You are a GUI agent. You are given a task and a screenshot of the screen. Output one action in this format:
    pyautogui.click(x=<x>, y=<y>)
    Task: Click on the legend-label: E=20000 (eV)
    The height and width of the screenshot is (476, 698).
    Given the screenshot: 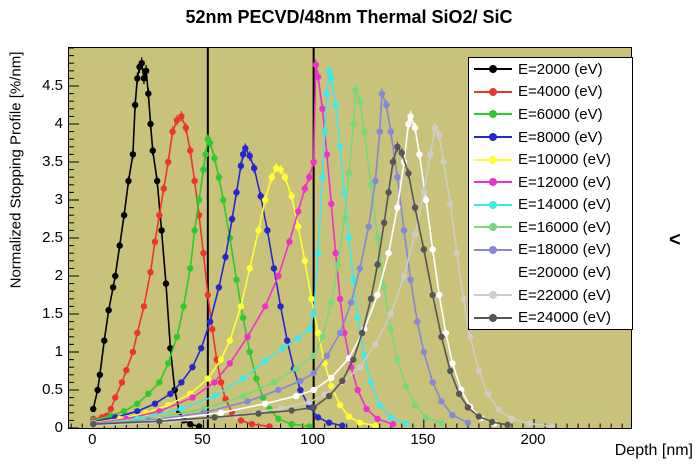 What is the action you would take?
    pyautogui.click(x=564, y=272)
    